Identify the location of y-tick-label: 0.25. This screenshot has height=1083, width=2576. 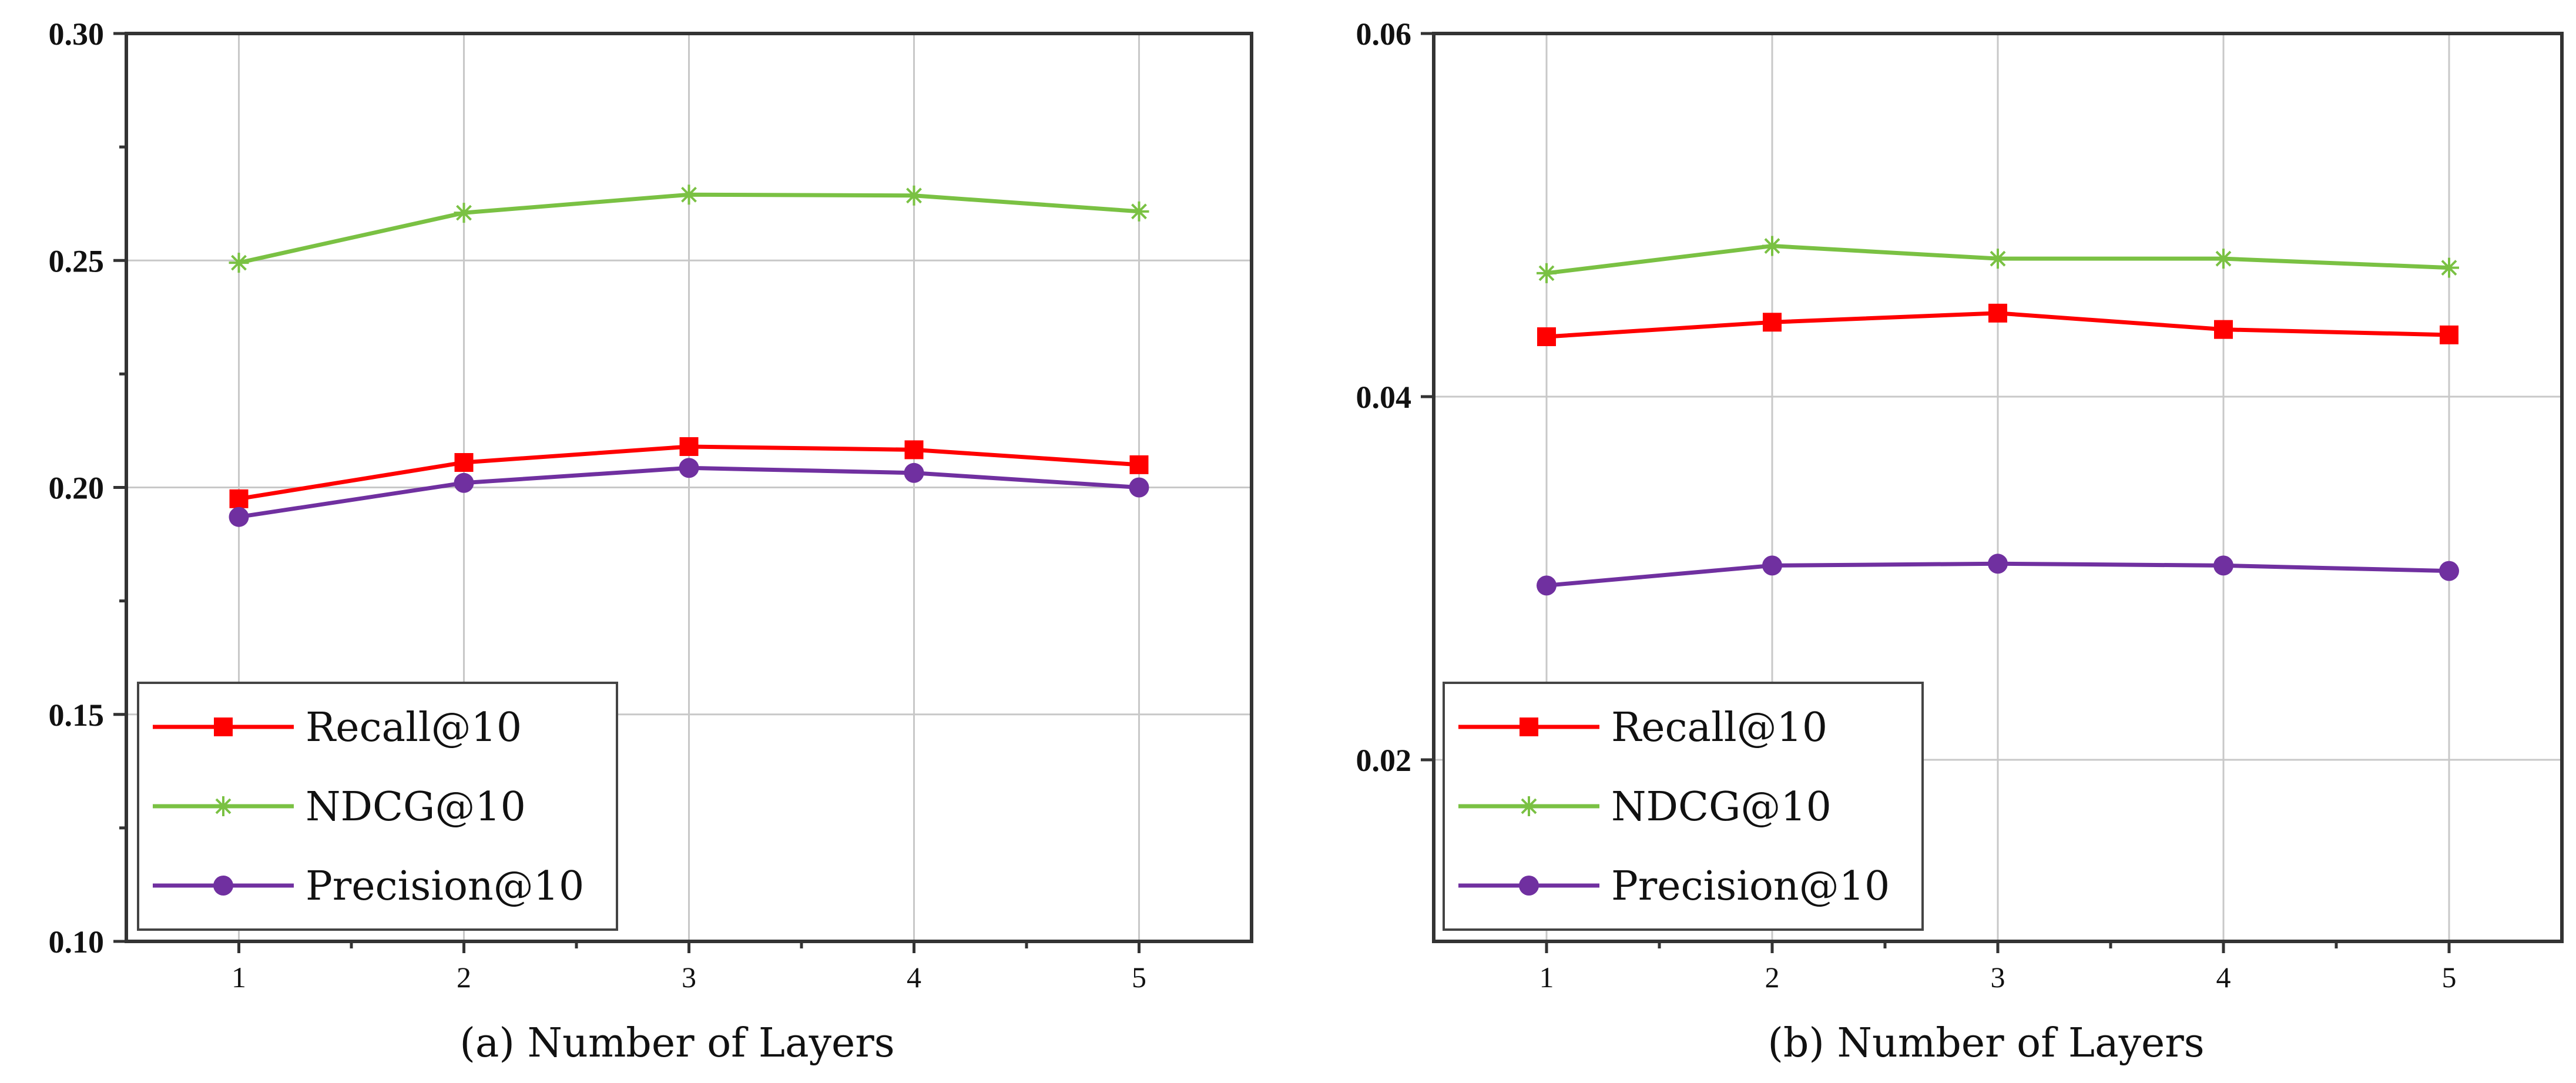
(77, 261).